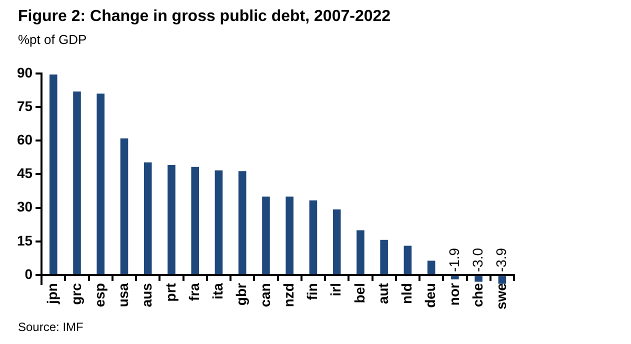 Image resolution: width=631 pixels, height=344 pixels. Describe the element at coordinates (123, 295) in the screenshot. I see `x-tick-label: usa` at that location.